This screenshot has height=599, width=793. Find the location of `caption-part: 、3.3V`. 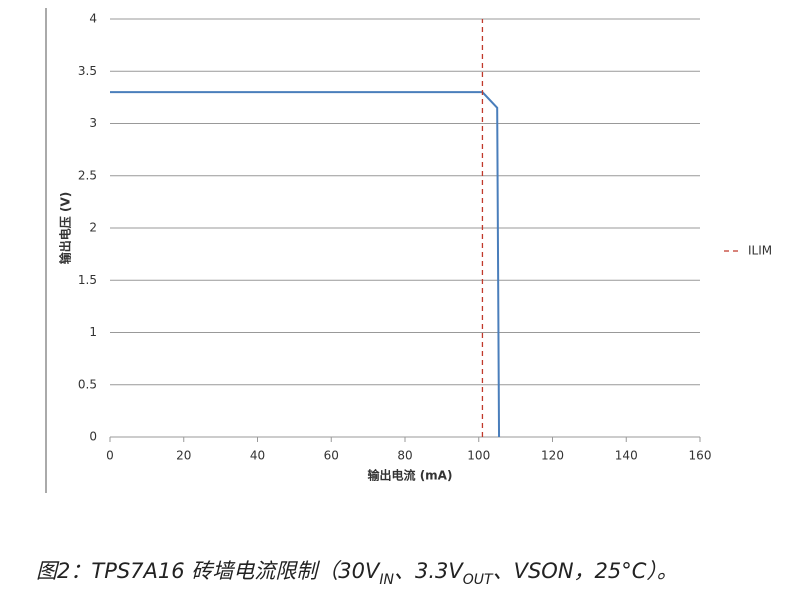

caption-part: 、3.3V is located at coordinates (429, 571).